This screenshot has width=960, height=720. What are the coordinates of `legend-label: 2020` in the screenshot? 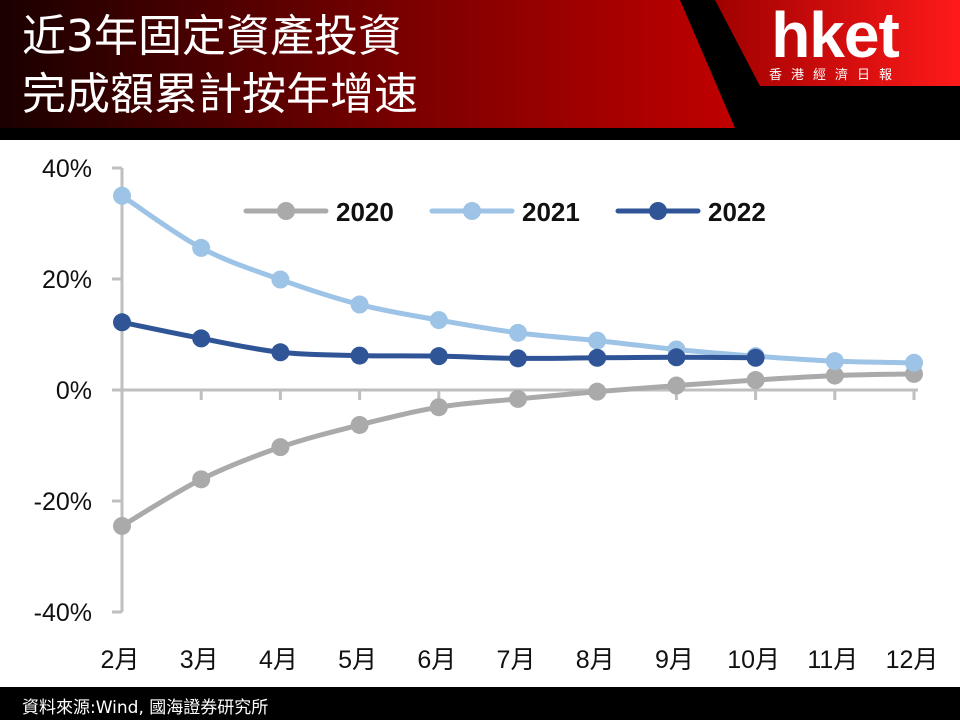 It's located at (365, 212).